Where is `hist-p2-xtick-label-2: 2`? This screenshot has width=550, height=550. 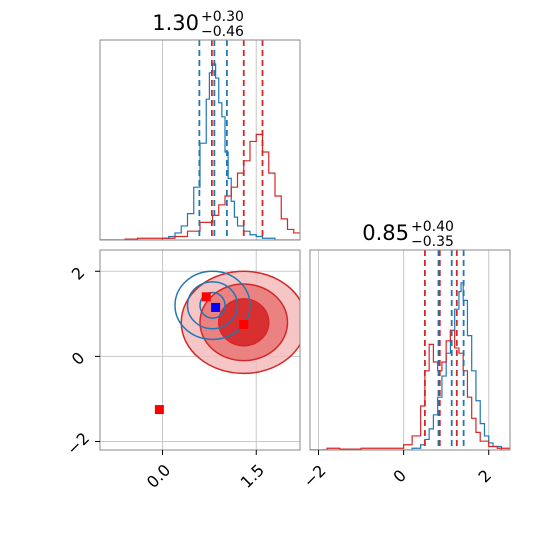
hist-p2-xtick-label-2: 2 is located at coordinates (485, 476).